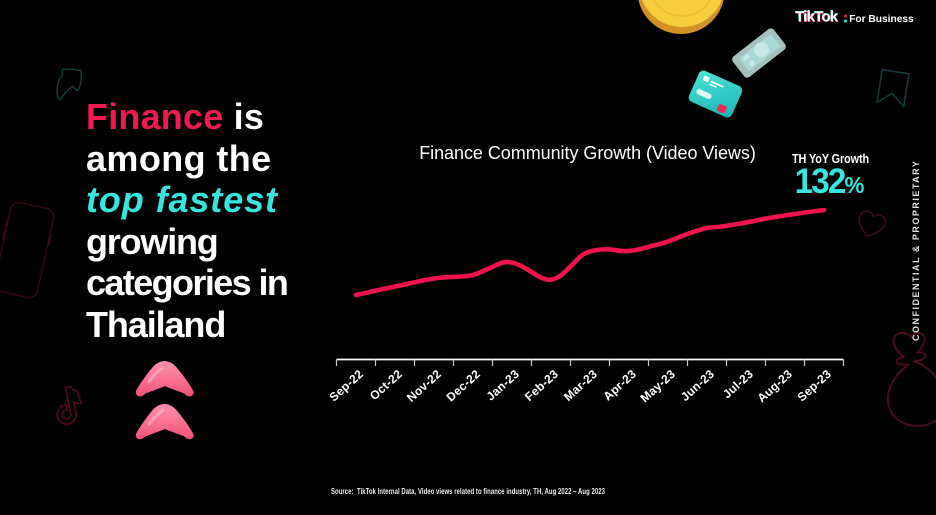  What do you see at coordinates (738, 384) in the screenshot?
I see `svg-text: Jul-23` at bounding box center [738, 384].